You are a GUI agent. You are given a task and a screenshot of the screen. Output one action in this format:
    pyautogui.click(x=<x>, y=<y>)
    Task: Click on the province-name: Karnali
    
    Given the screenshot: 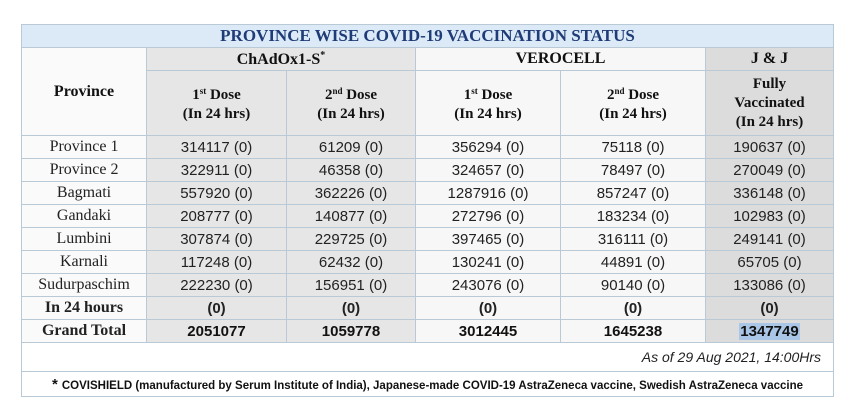 What is the action you would take?
    pyautogui.click(x=84, y=262)
    